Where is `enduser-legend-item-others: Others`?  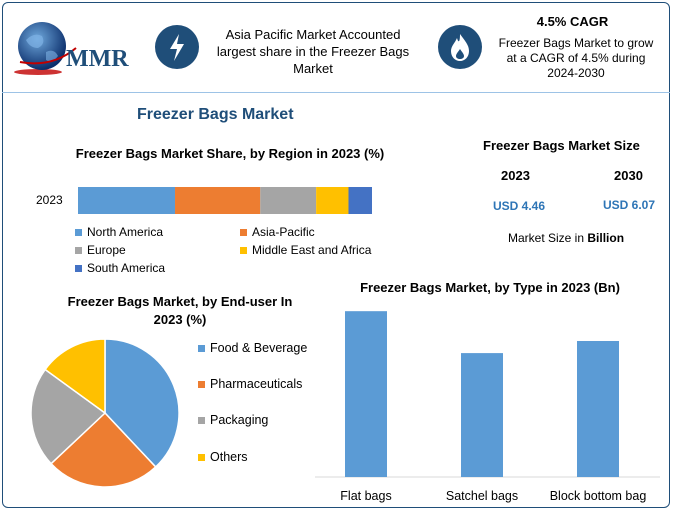
enduser-legend-item-others: Others is located at coordinates (223, 457).